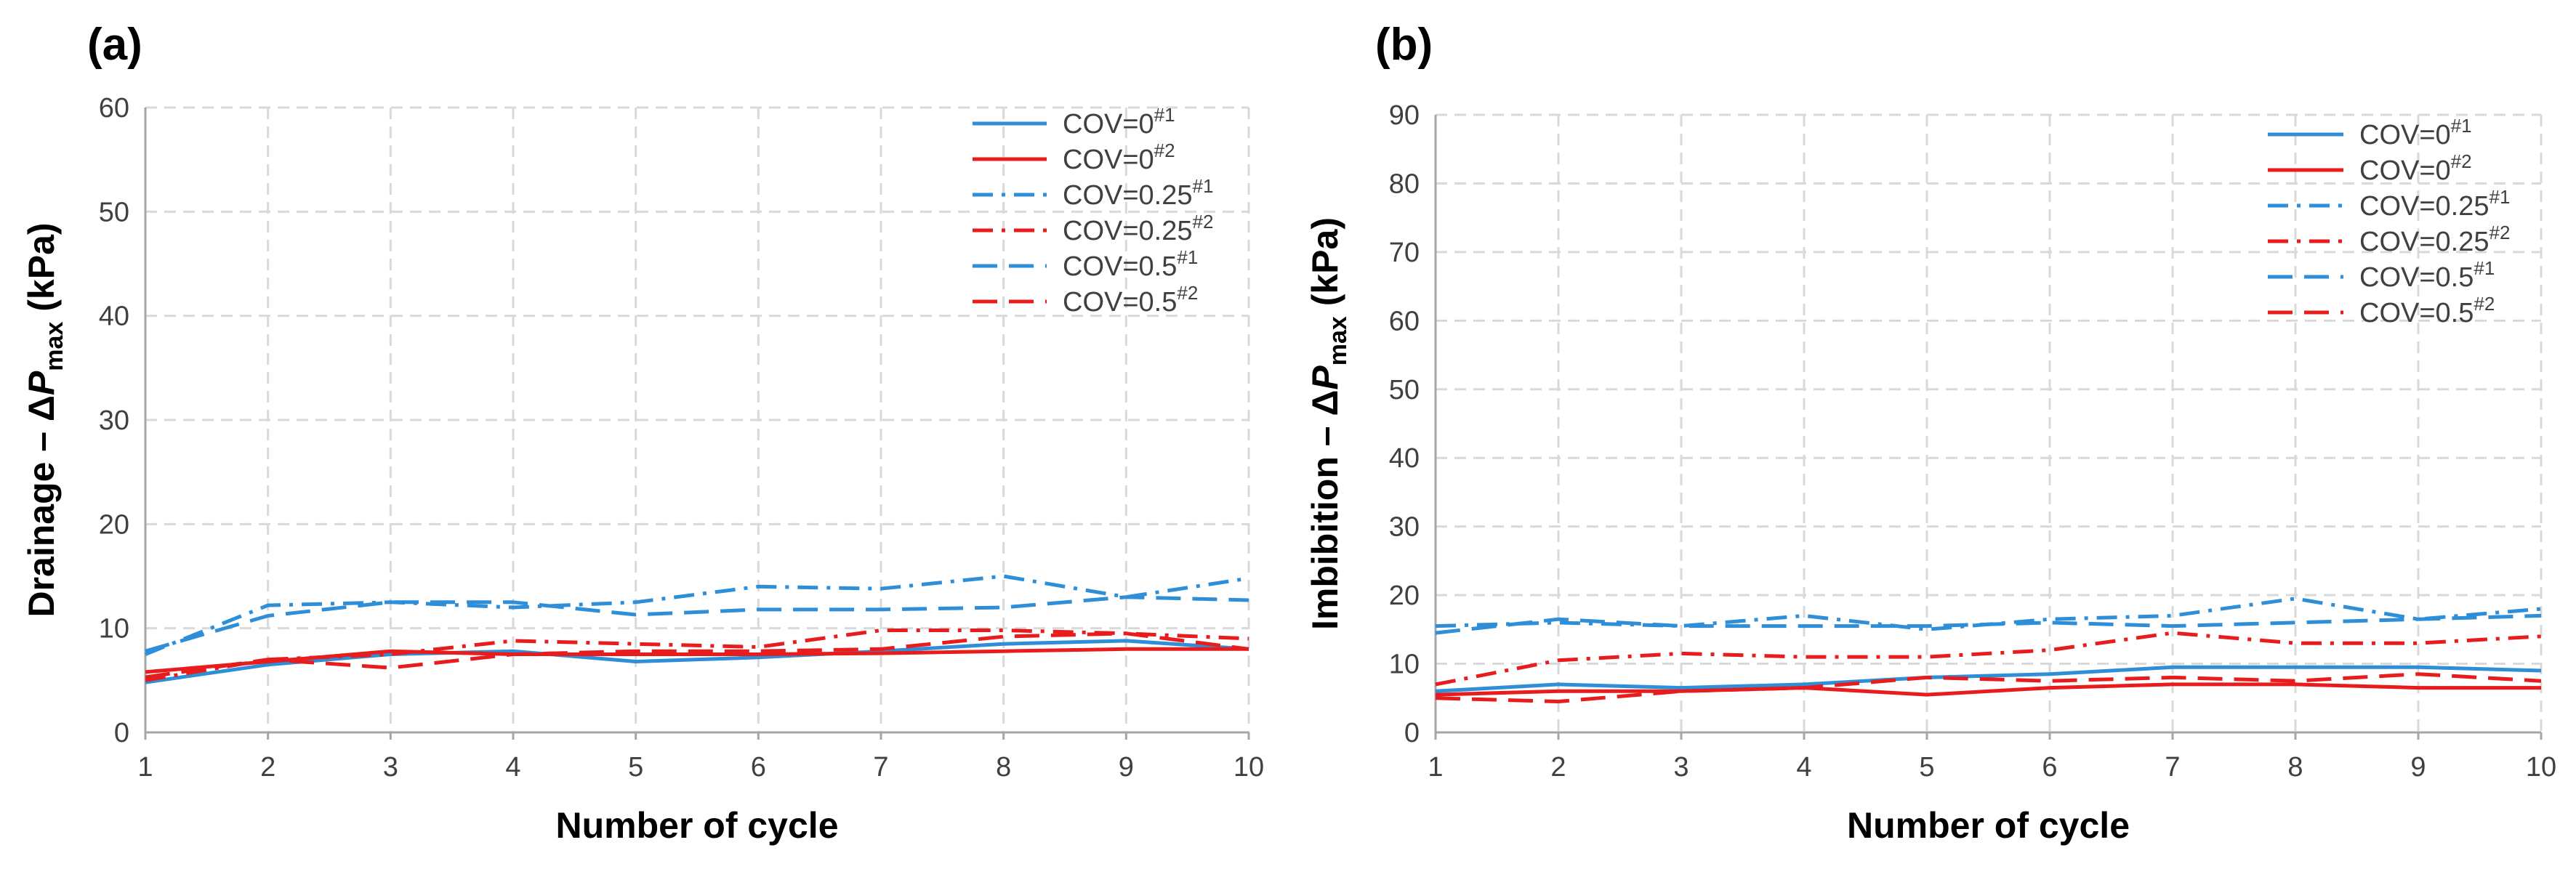 The width and height of the screenshot is (2576, 869). I want to click on y-axis-title-prefix: Drainage – Δ, so click(41, 506).